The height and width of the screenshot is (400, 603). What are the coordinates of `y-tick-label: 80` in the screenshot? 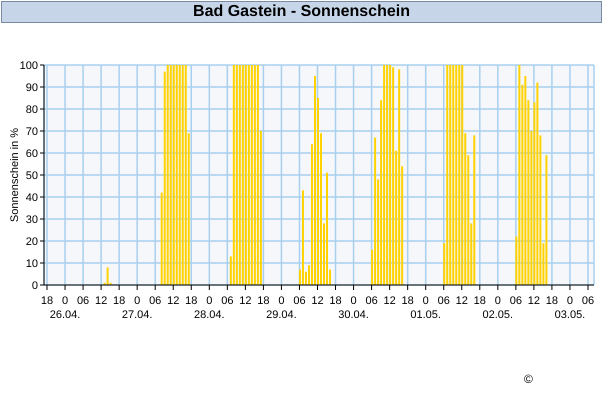 It's located at (32, 110).